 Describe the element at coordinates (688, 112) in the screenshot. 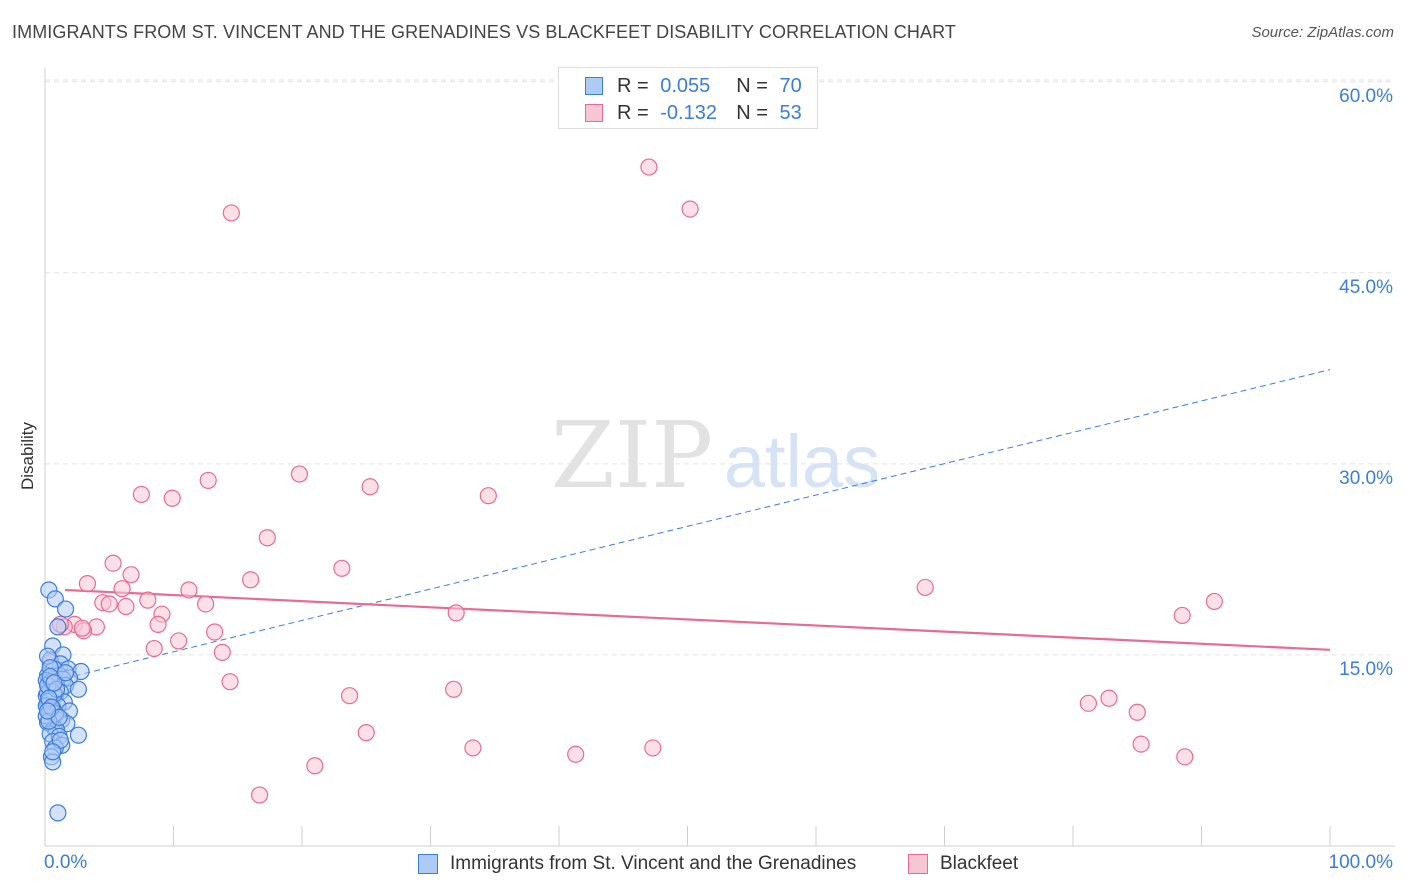

I see `r-value: -0.132` at that location.